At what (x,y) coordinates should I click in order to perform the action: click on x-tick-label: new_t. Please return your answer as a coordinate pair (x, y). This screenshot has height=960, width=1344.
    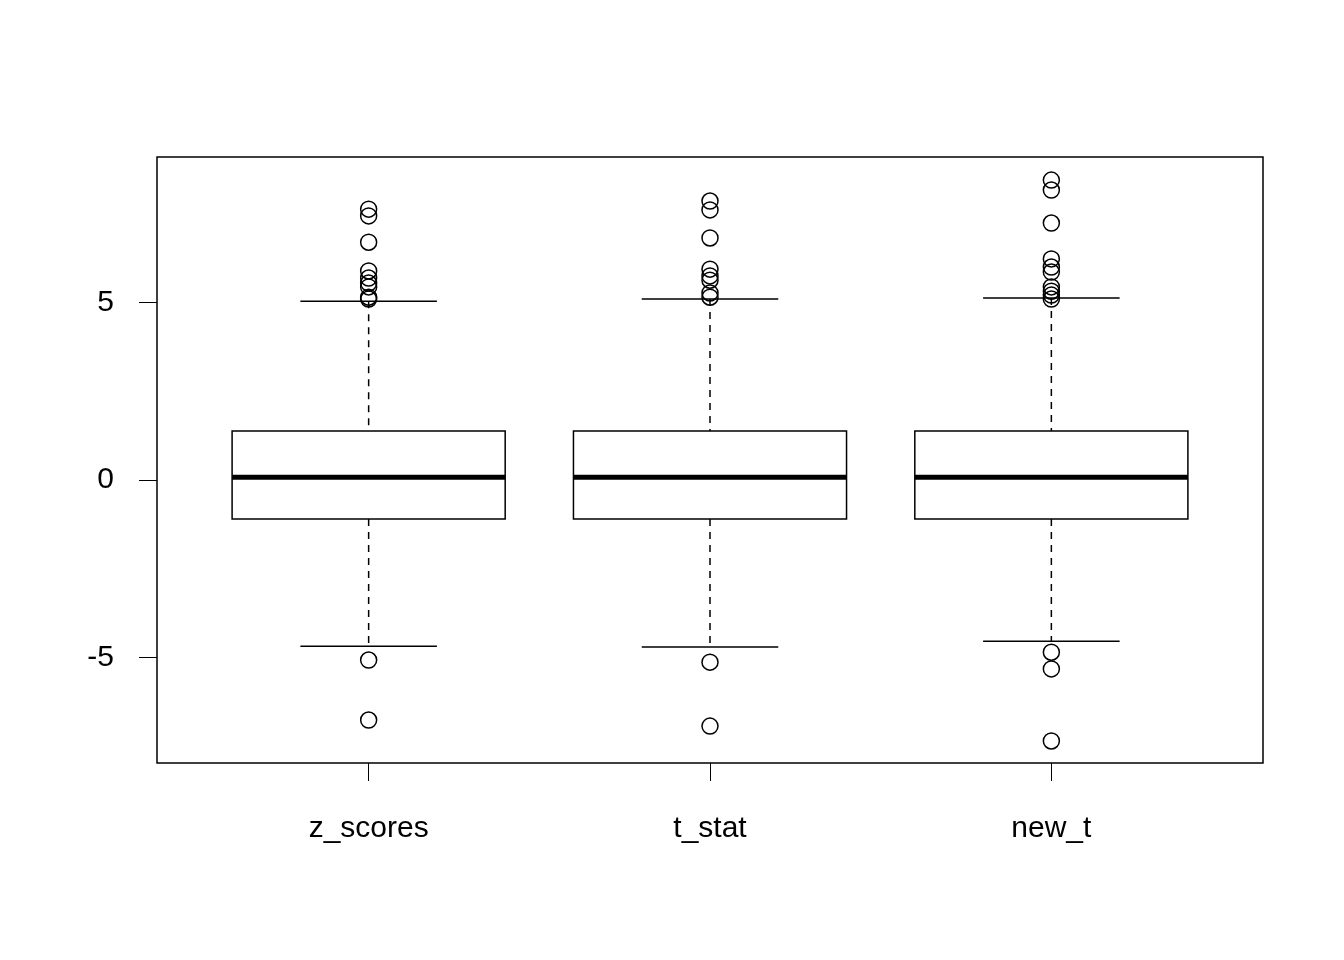
    Looking at the image, I should click on (1052, 827).